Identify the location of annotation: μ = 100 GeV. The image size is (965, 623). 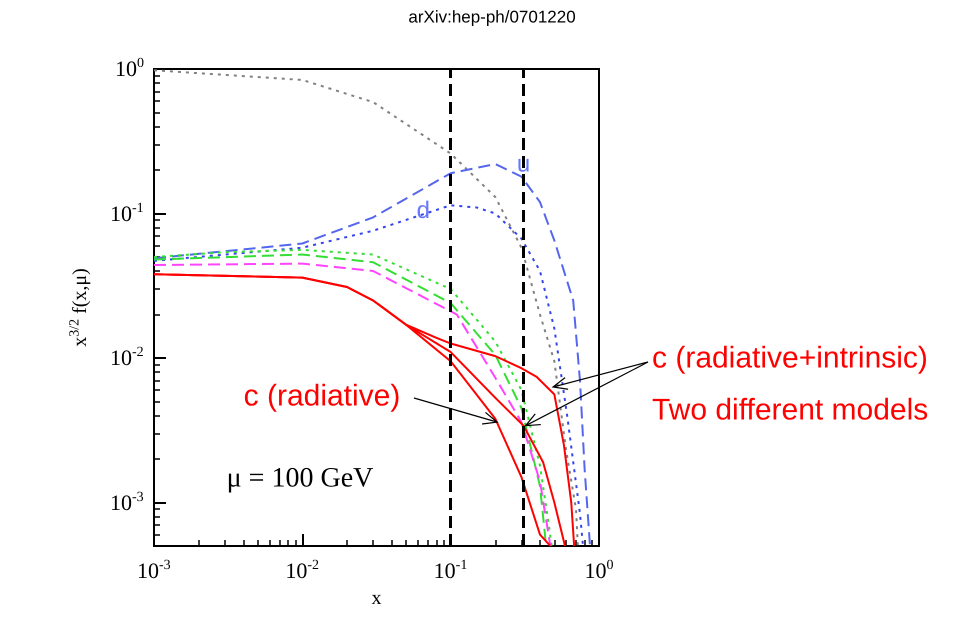
(300, 478).